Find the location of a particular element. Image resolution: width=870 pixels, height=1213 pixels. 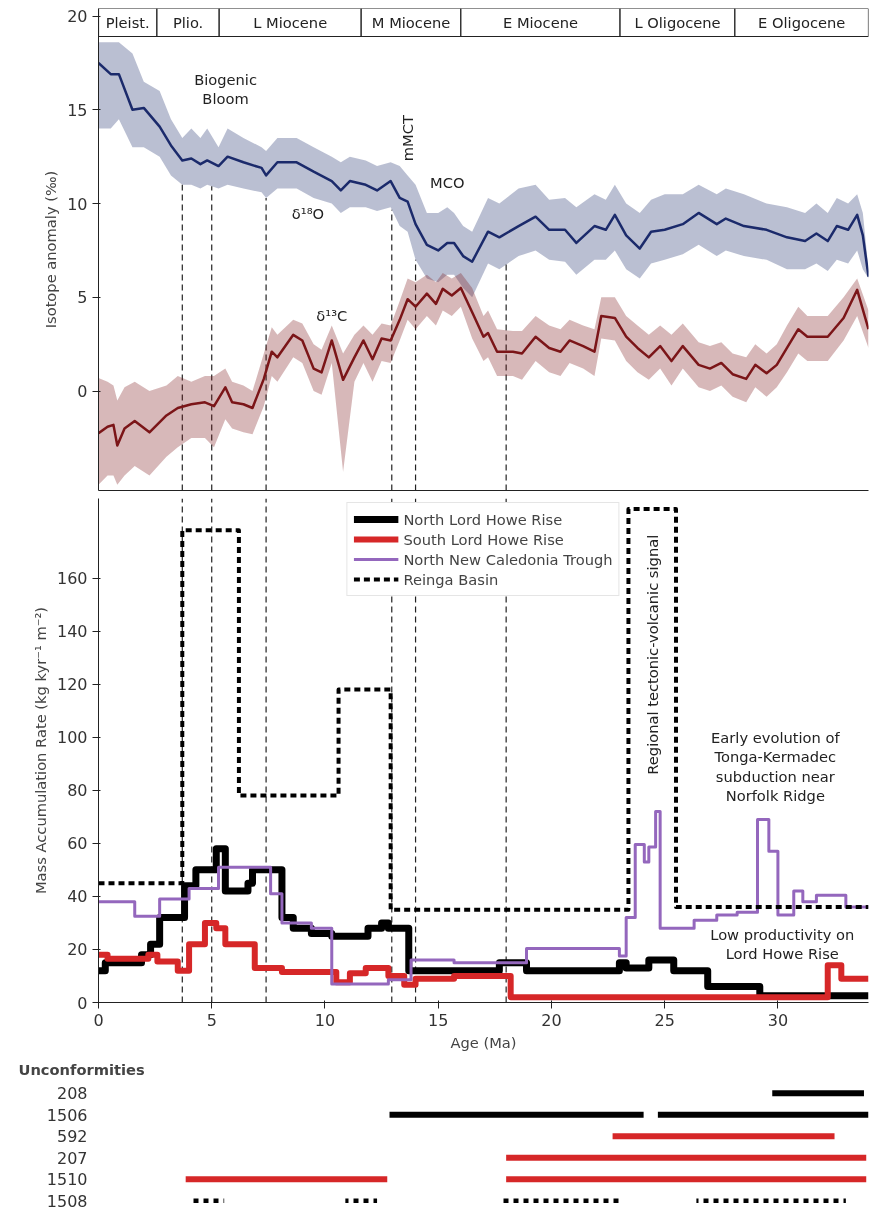

y-tick-label: 5 is located at coordinates (82, 298).